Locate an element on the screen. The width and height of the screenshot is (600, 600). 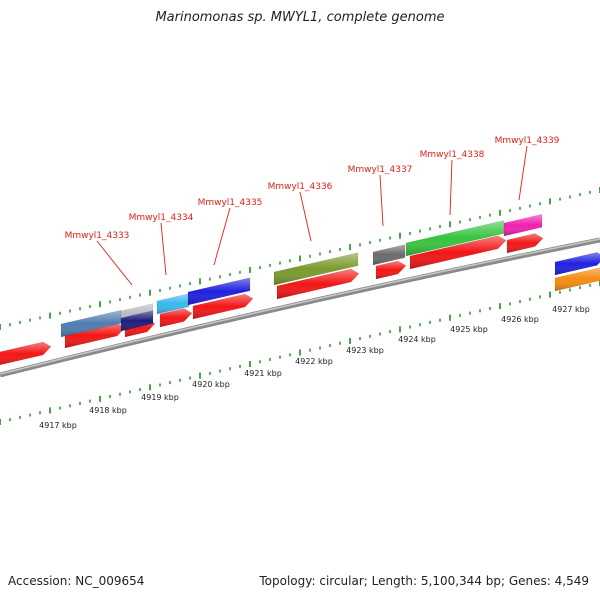
accession-text: Accession: NC_009654 is located at coordinates (76, 581).